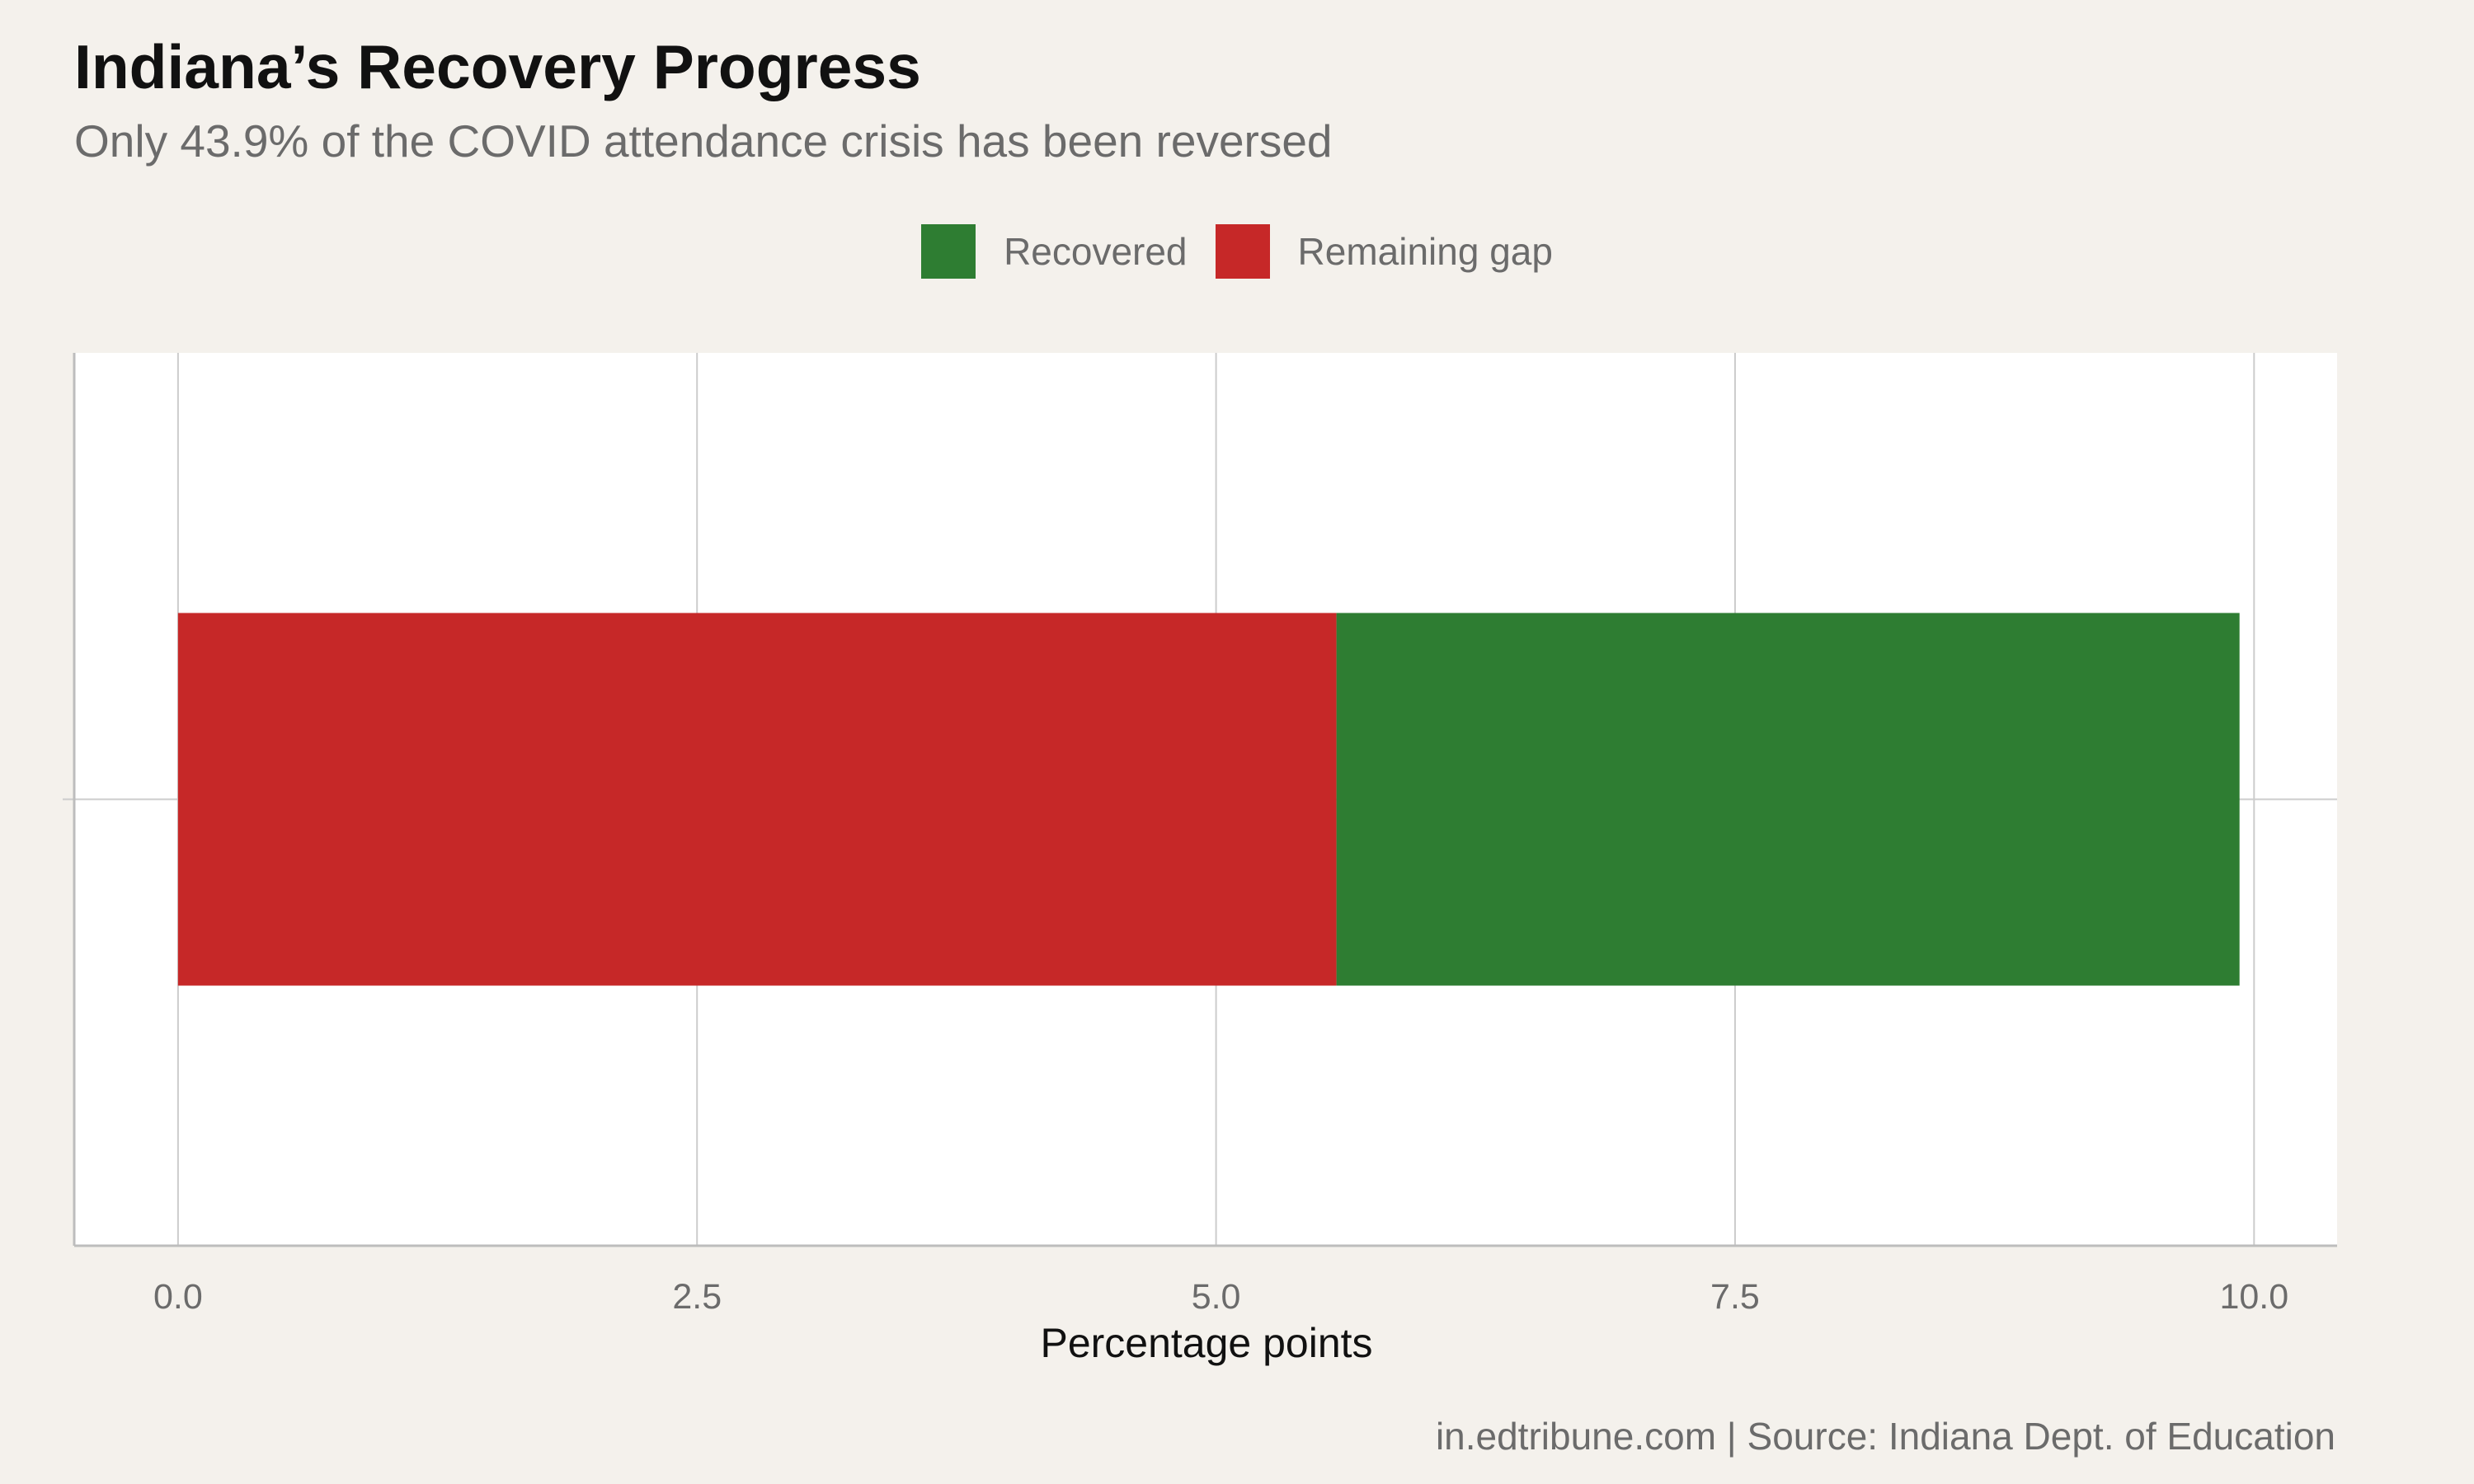 This screenshot has width=2474, height=1484. I want to click on bar-remaining-gap, so click(757, 799).